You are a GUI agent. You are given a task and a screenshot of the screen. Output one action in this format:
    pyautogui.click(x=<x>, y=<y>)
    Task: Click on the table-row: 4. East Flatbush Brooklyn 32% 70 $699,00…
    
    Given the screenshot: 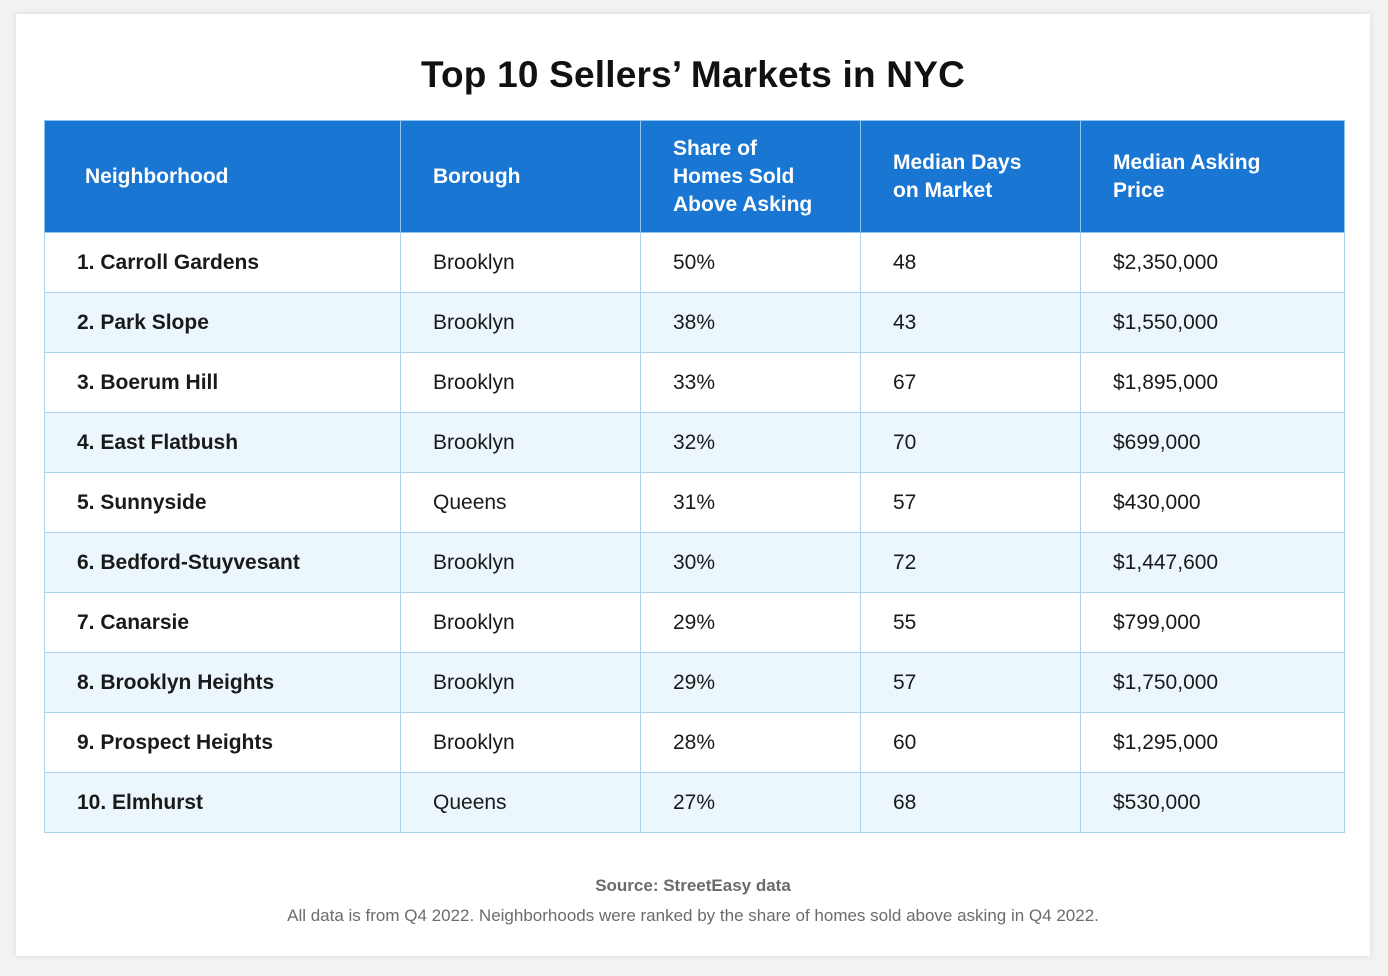 What is the action you would take?
    pyautogui.click(x=694, y=442)
    